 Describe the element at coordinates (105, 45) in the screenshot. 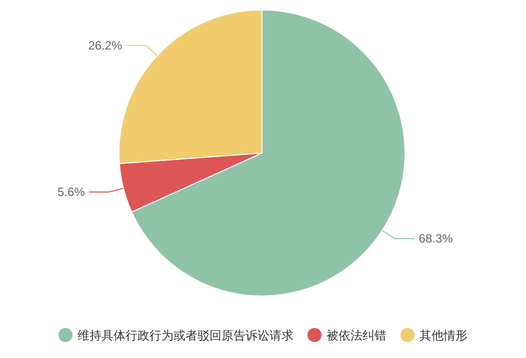

I see `data-label: 26.2%` at that location.